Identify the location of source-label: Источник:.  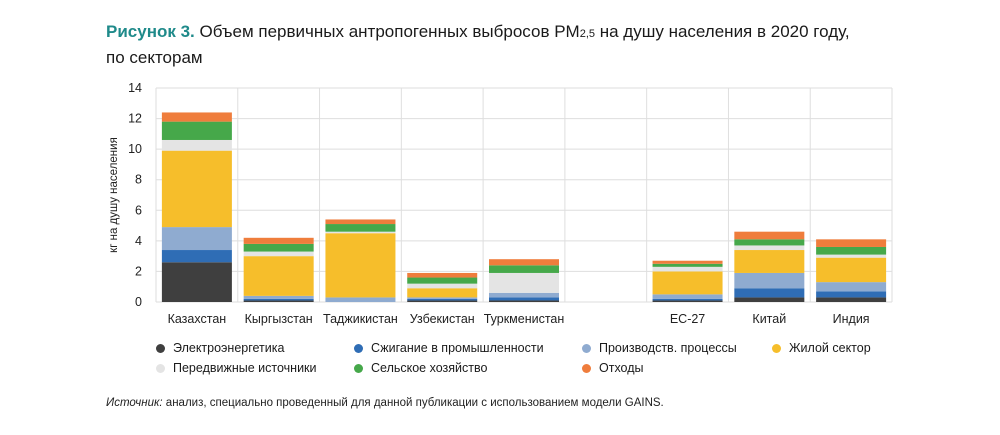
(134, 403).